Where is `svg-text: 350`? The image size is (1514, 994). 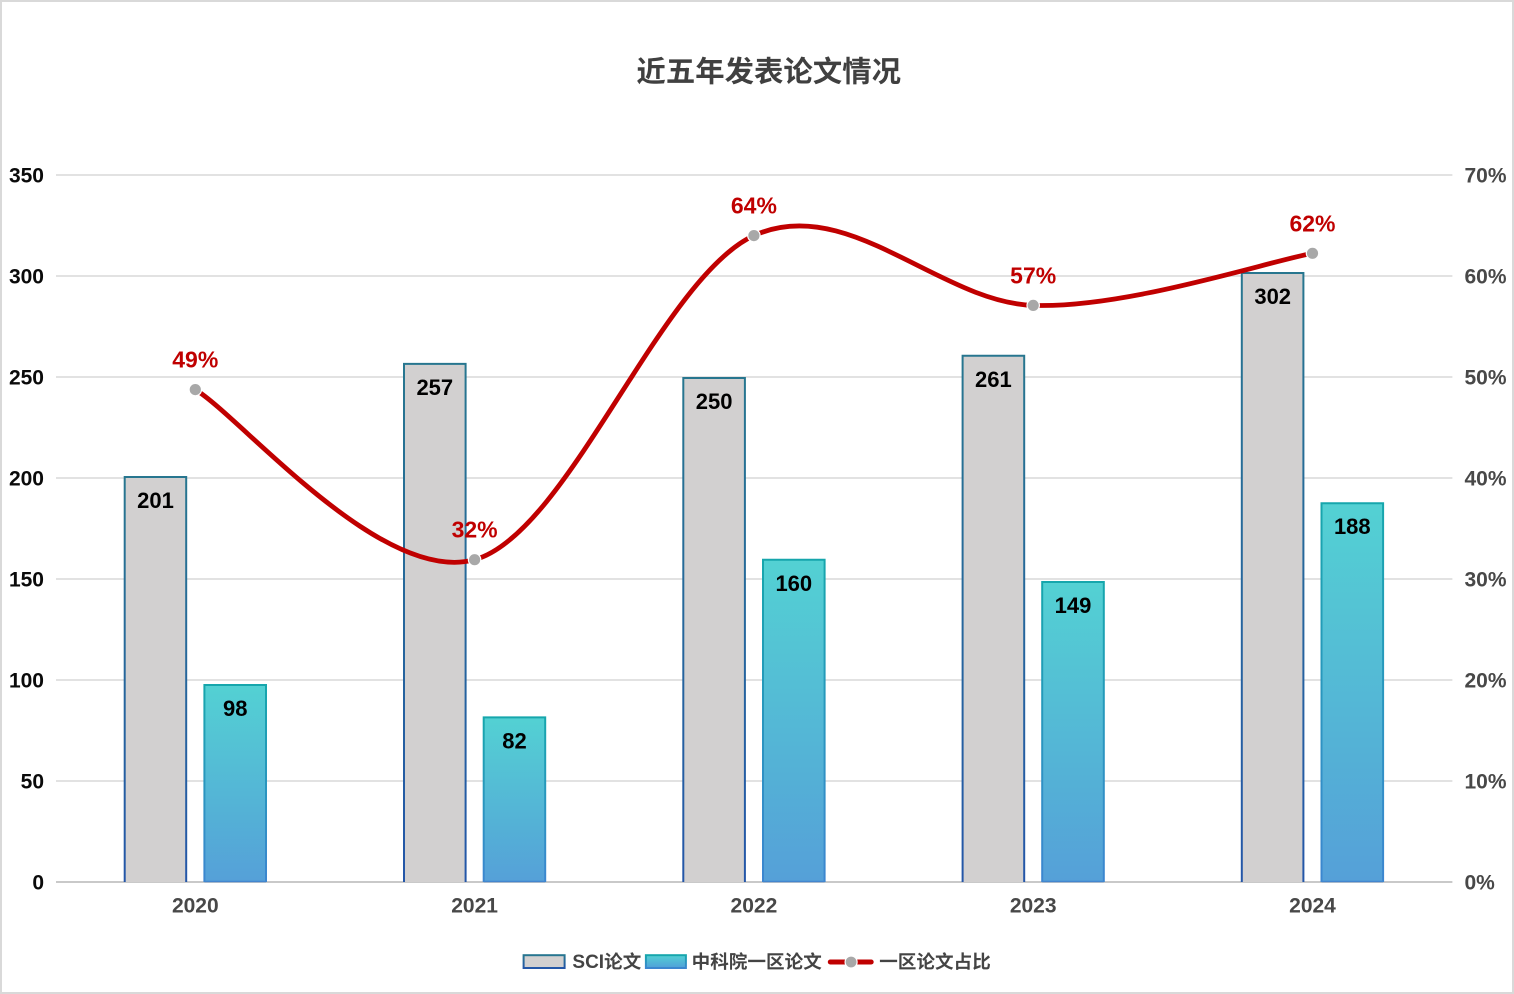 svg-text: 350 is located at coordinates (26, 176).